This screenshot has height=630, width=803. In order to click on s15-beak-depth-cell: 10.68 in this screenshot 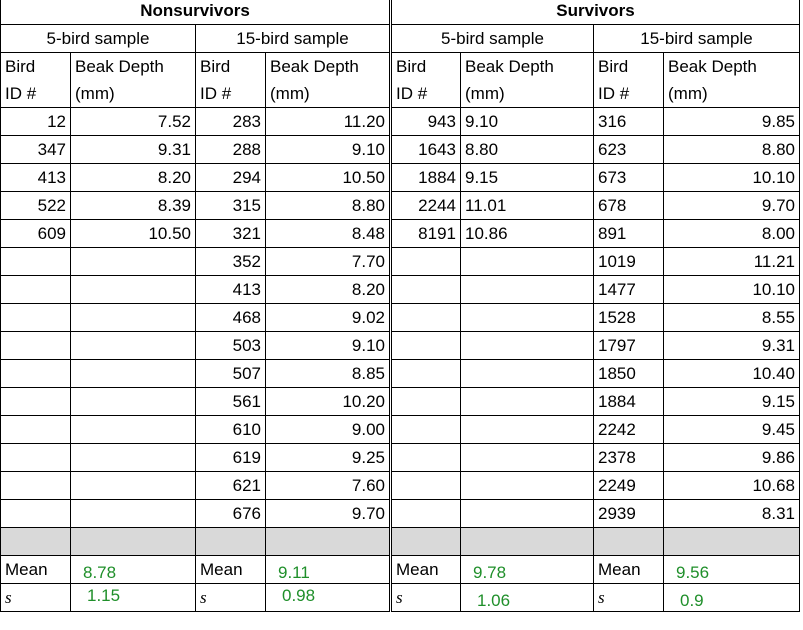, I will do `click(731, 485)`.